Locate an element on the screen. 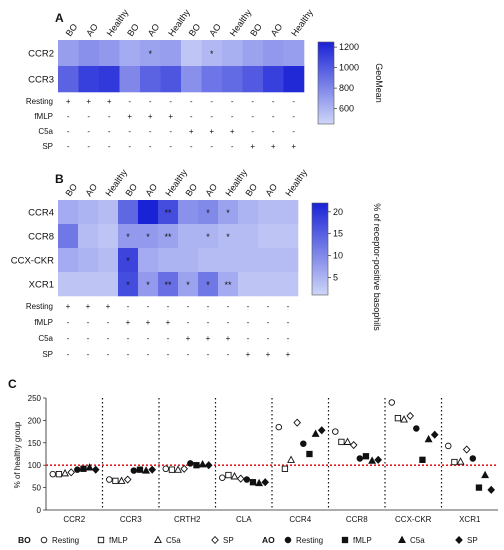 This screenshot has height=550, width=504. x-tick-label: CRTH2 is located at coordinates (187, 519).